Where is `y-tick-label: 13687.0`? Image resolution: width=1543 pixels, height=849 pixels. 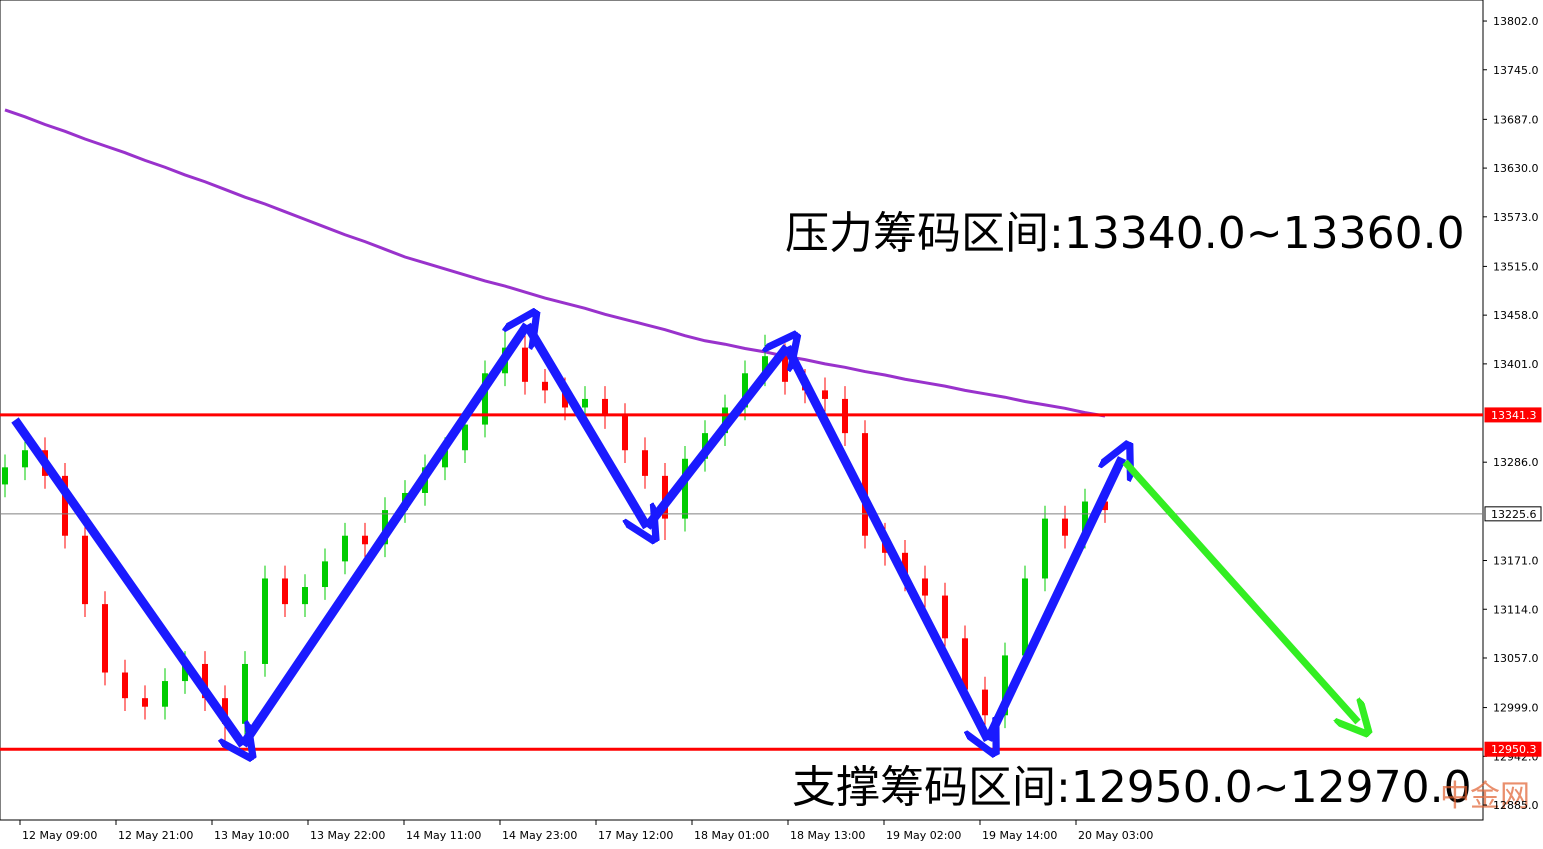
y-tick-label: 13687.0 is located at coordinates (1516, 119).